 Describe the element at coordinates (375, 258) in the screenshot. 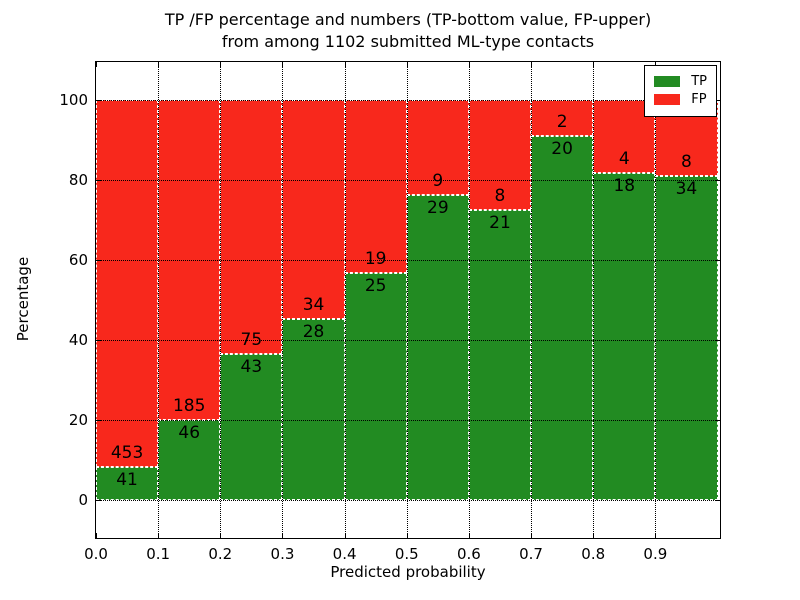

I see `bar-value-label-fp: 19` at that location.